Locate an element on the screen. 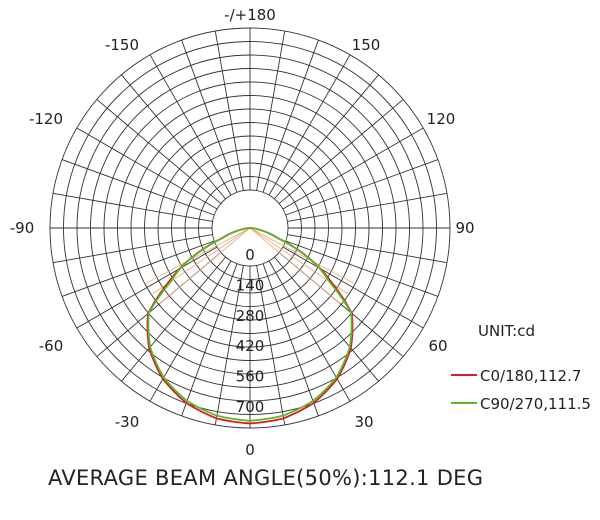 The image size is (600, 520). angle-label: 90 is located at coordinates (464, 228).